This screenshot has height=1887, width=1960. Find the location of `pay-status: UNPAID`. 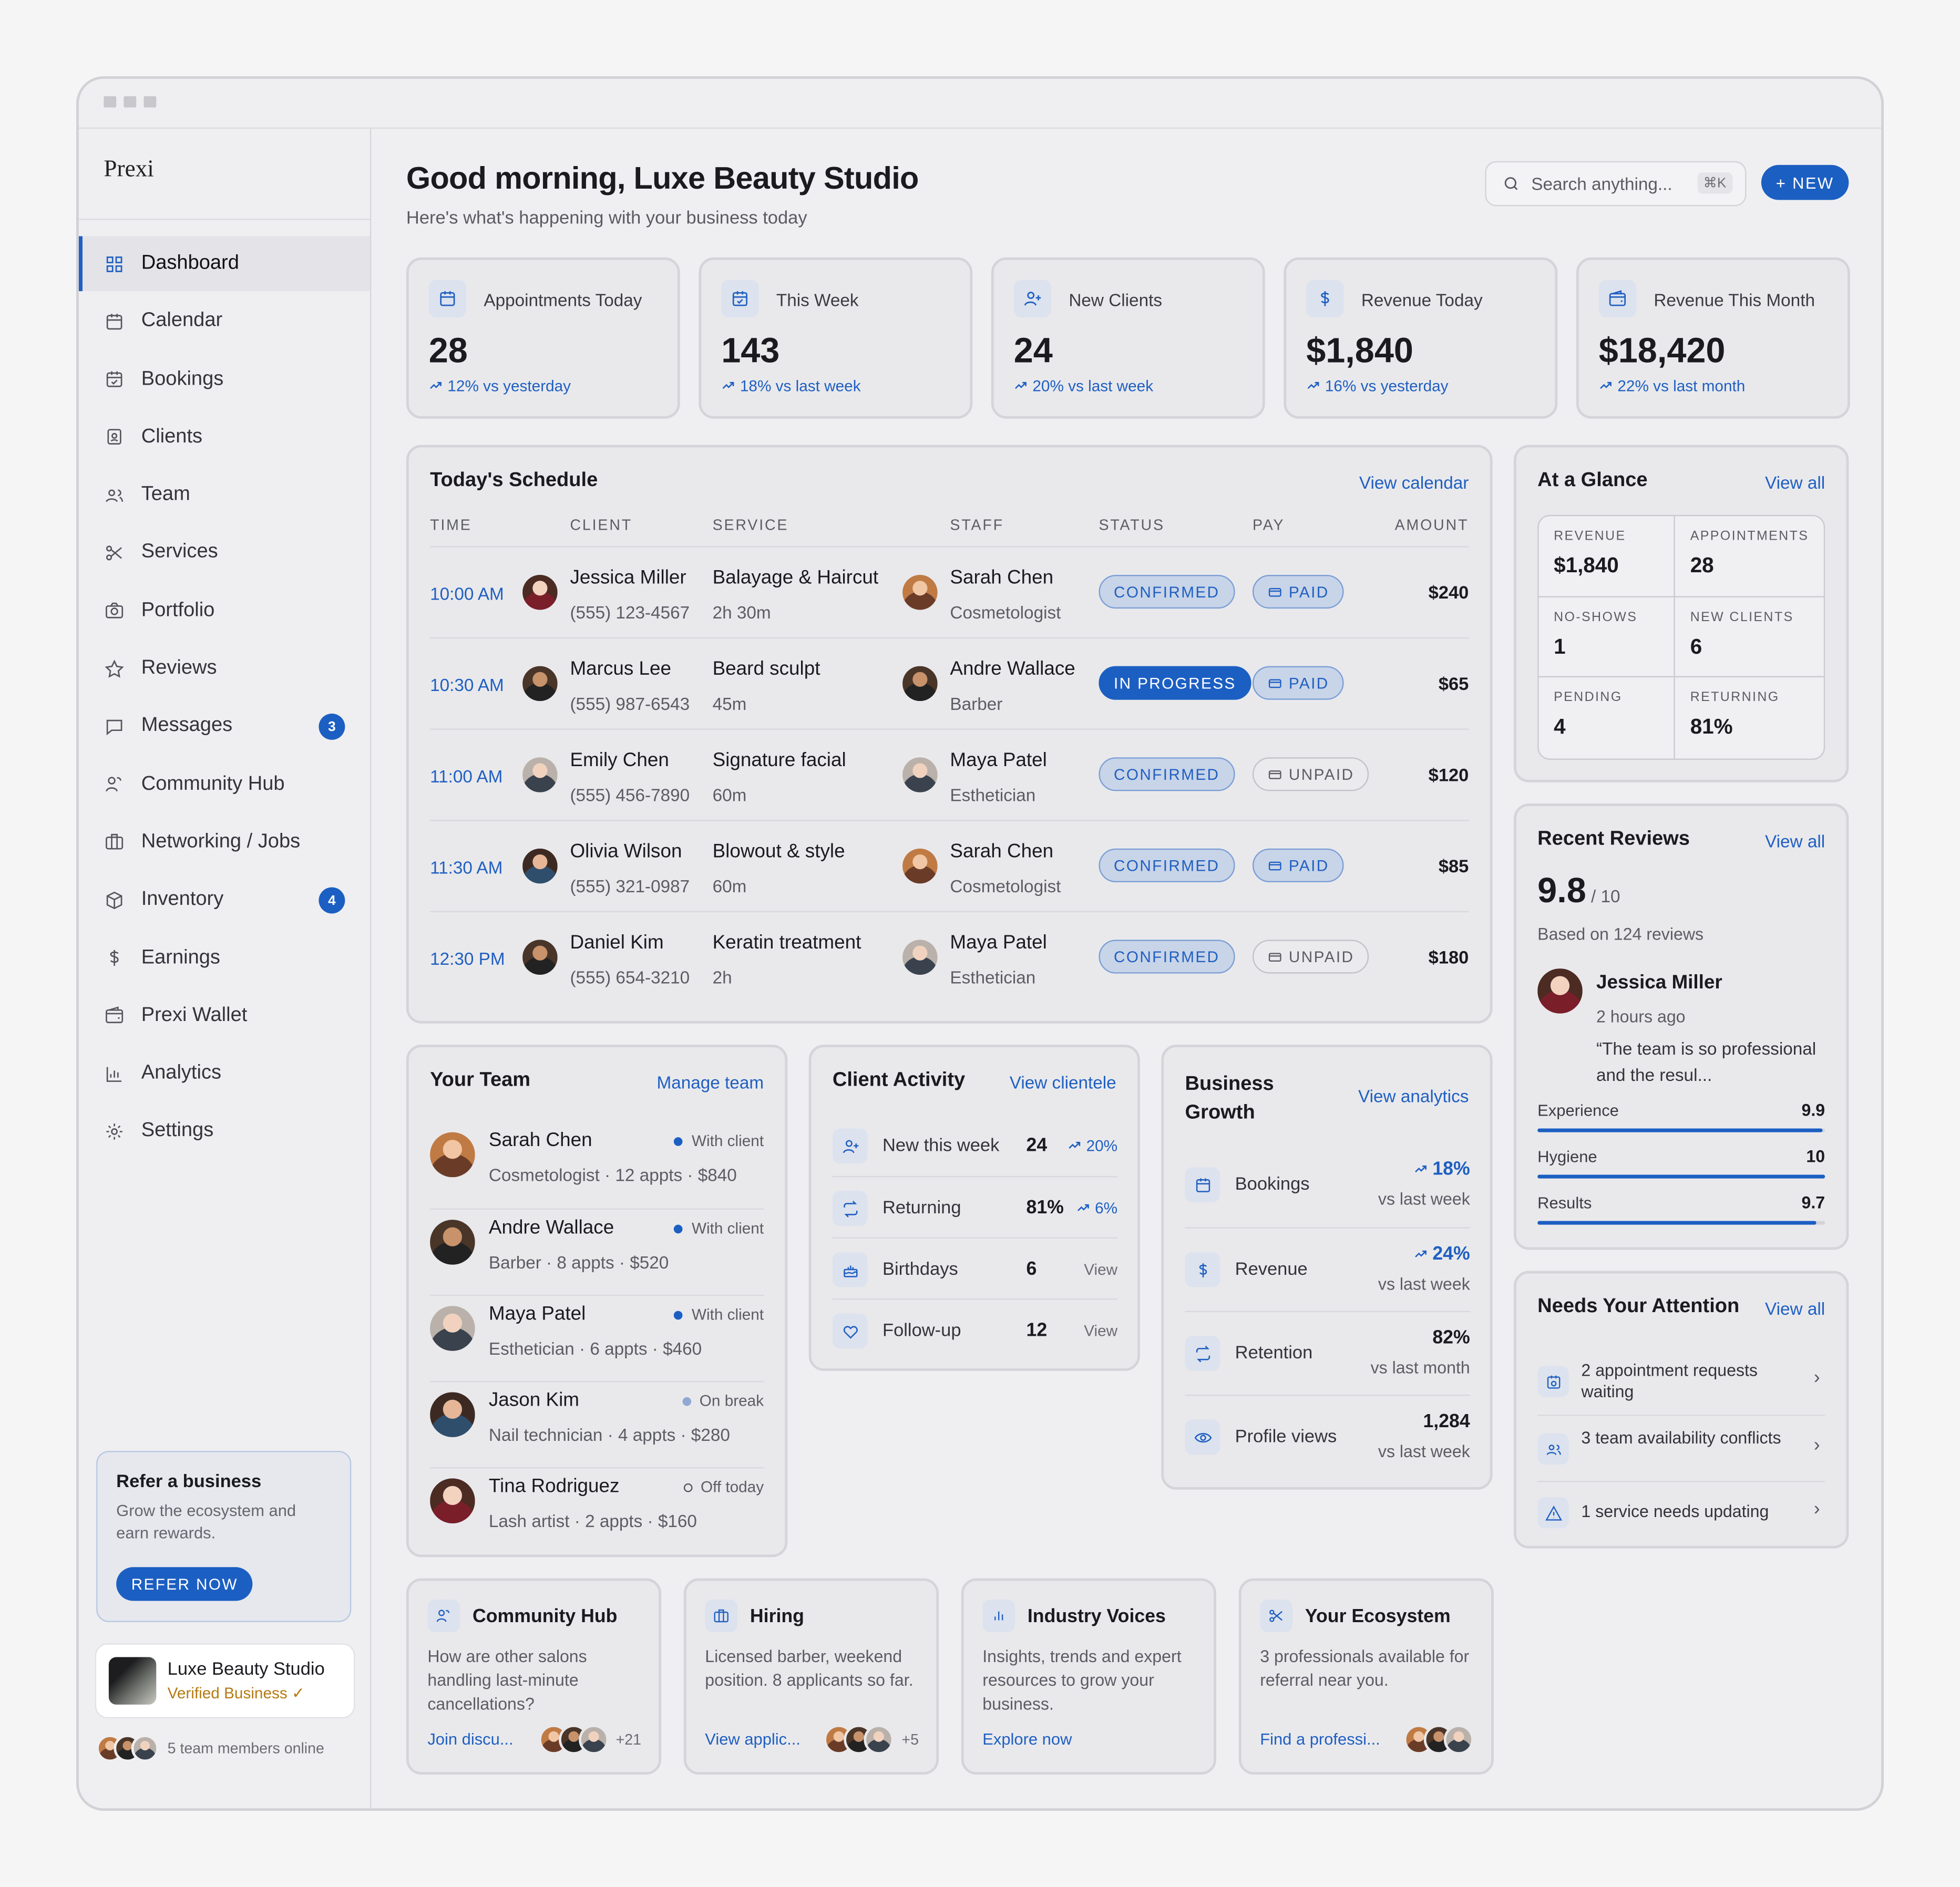

pay-status: UNPAID is located at coordinates (1321, 774).